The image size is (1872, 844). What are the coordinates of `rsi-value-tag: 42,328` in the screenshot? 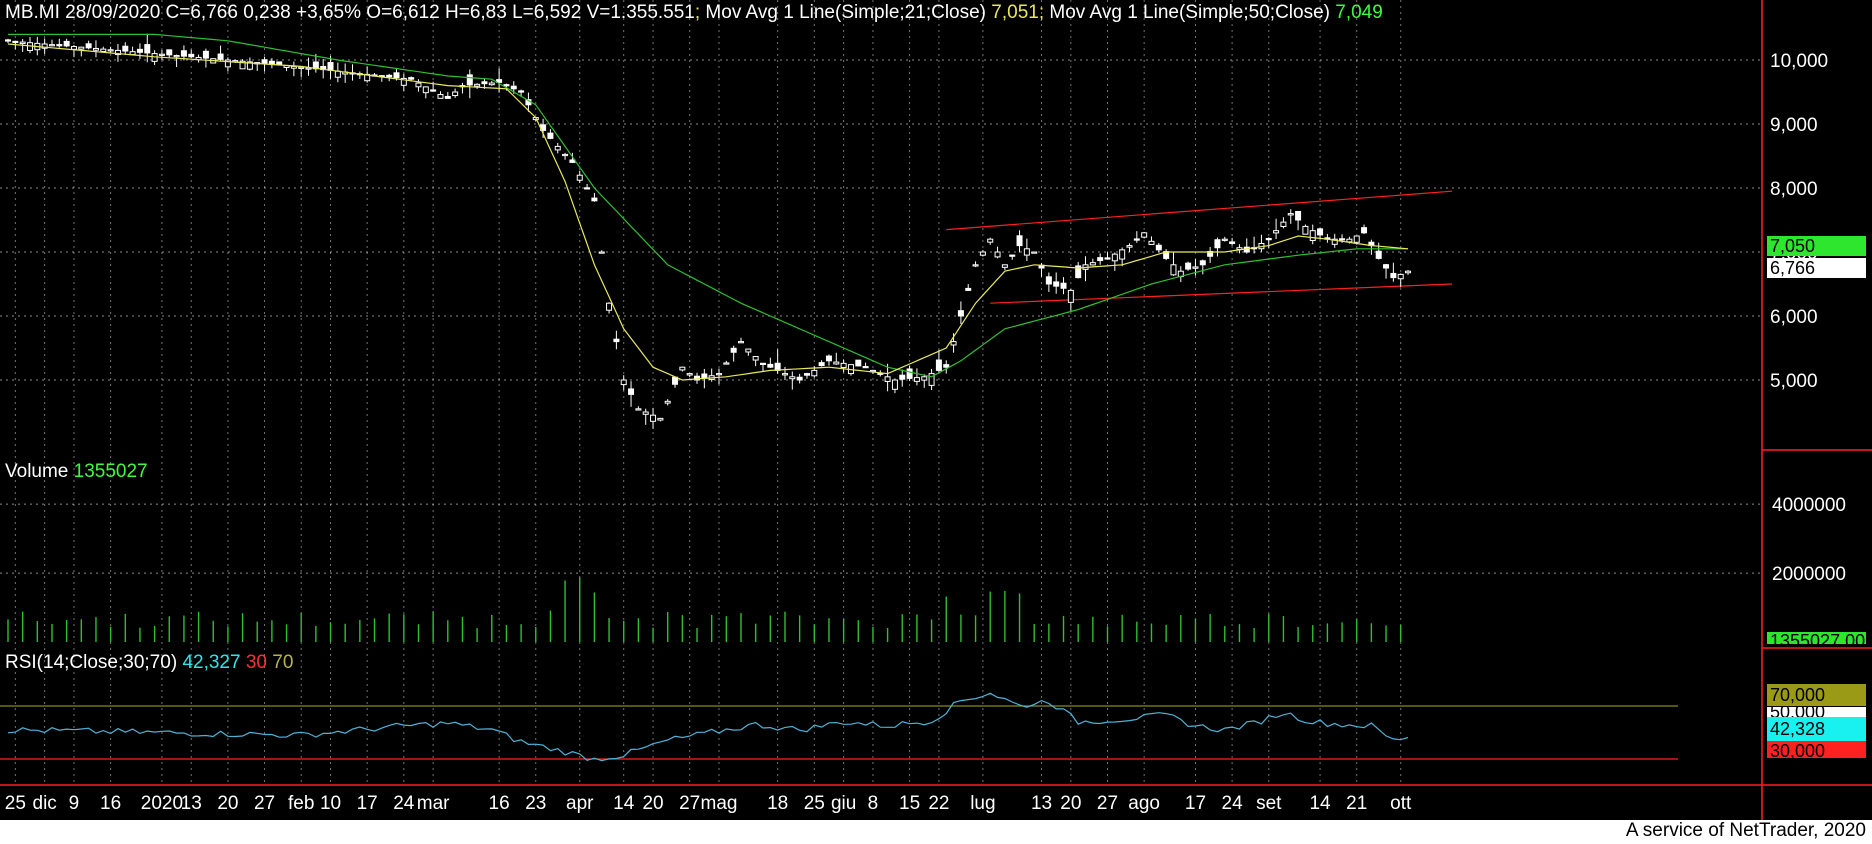 It's located at (1816, 729).